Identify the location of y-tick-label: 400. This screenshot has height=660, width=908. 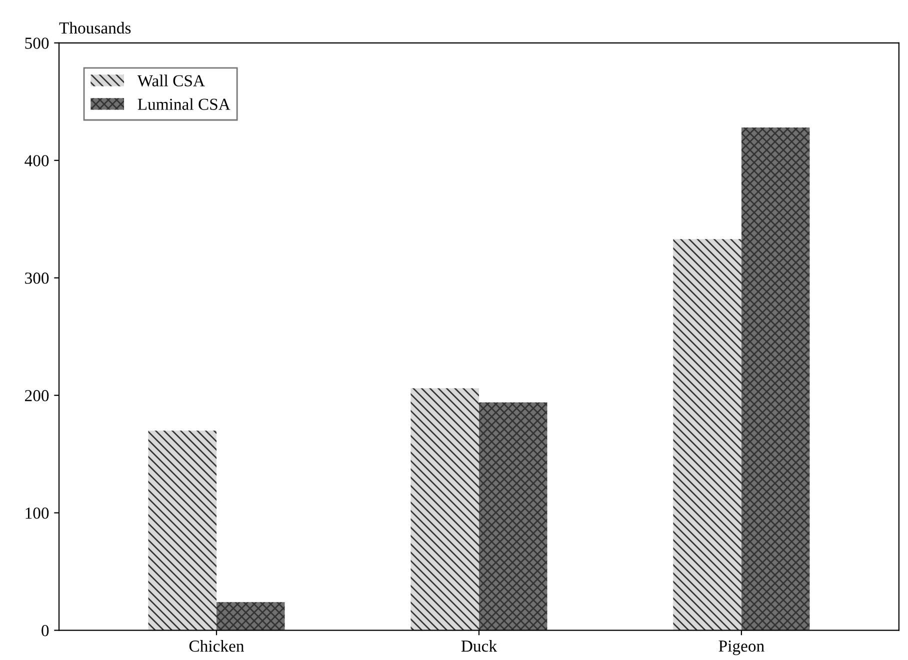
(36, 160).